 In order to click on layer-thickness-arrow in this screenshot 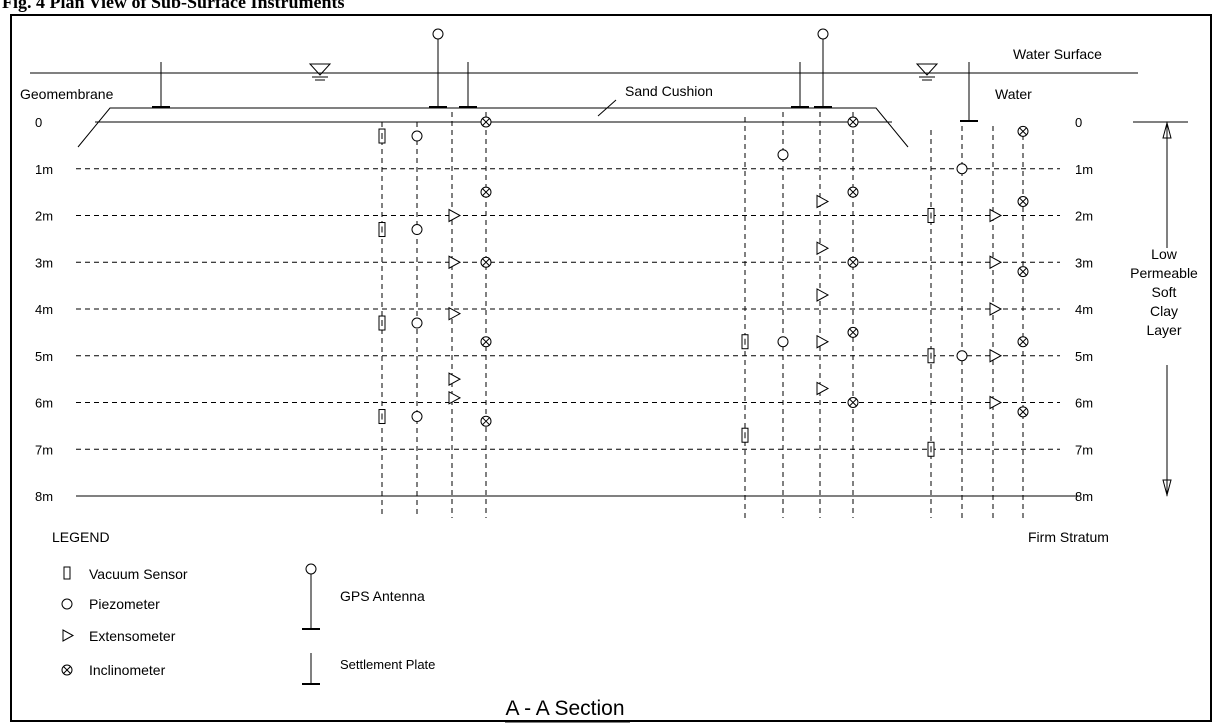, I will do `click(1160, 309)`.